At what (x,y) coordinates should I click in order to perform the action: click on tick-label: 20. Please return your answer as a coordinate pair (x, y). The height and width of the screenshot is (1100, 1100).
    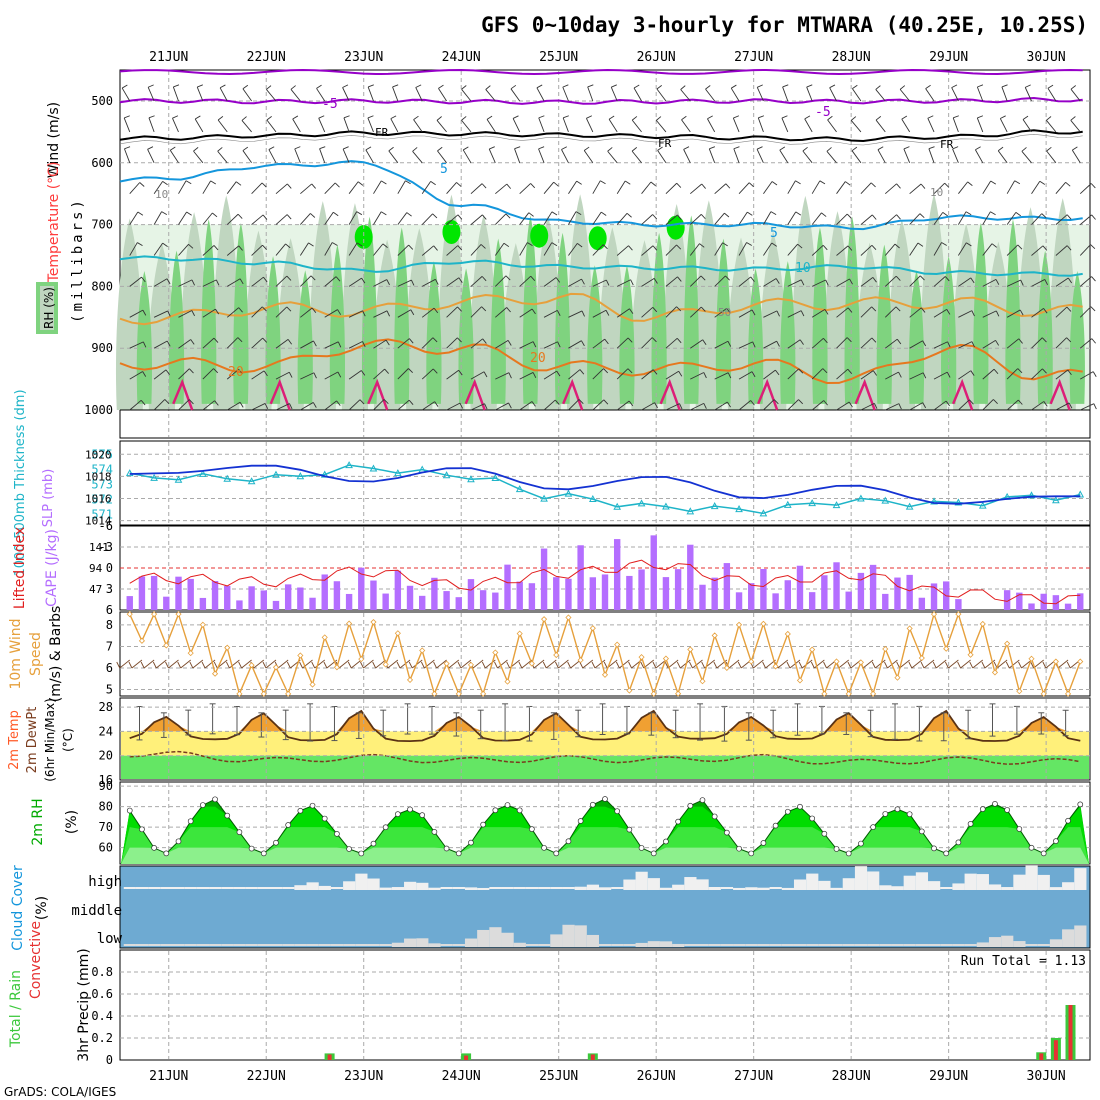
    Looking at the image, I should click on (106, 756).